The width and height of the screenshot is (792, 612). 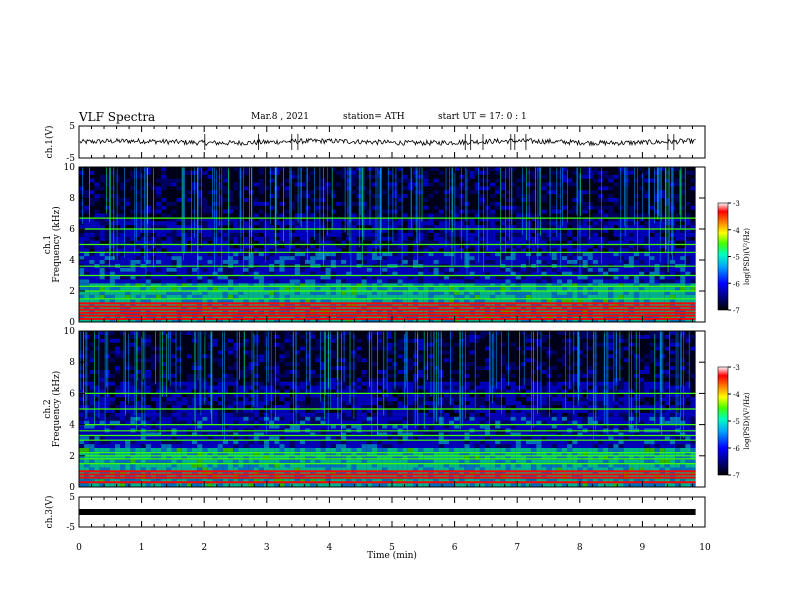 I want to click on ch1-waveform-trace, so click(x=387, y=142).